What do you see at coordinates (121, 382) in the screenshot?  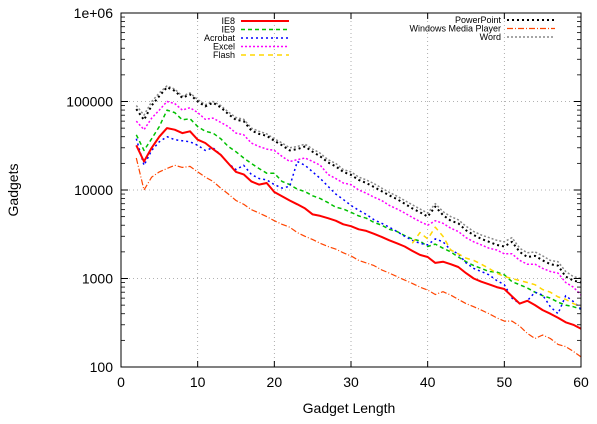 I see `x-tick-label: 0` at bounding box center [121, 382].